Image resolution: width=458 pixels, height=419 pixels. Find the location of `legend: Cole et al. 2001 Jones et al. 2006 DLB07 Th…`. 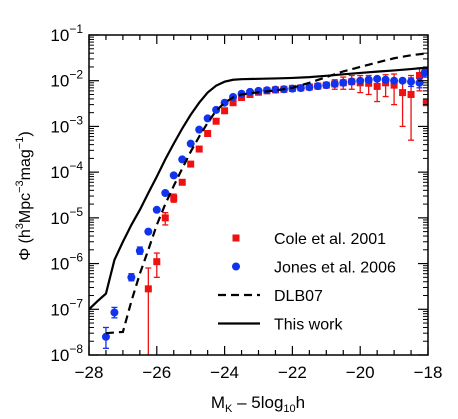

legend: Cole et al. 2001 Jones et al. 2006 DLB07 Th… is located at coordinates (307, 282).